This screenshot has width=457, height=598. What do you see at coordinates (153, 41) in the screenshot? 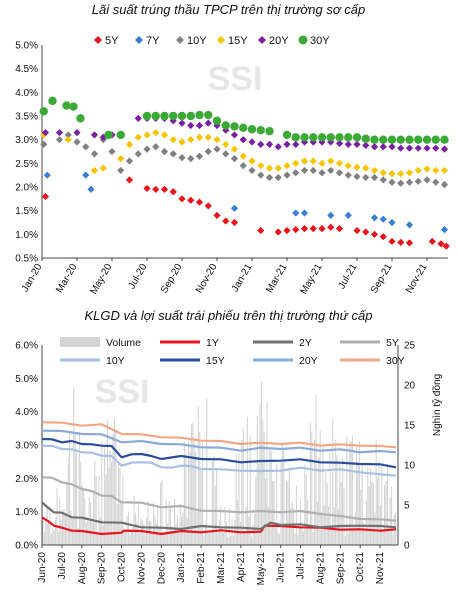
I see `legend-label-7Y: 7Y` at bounding box center [153, 41].